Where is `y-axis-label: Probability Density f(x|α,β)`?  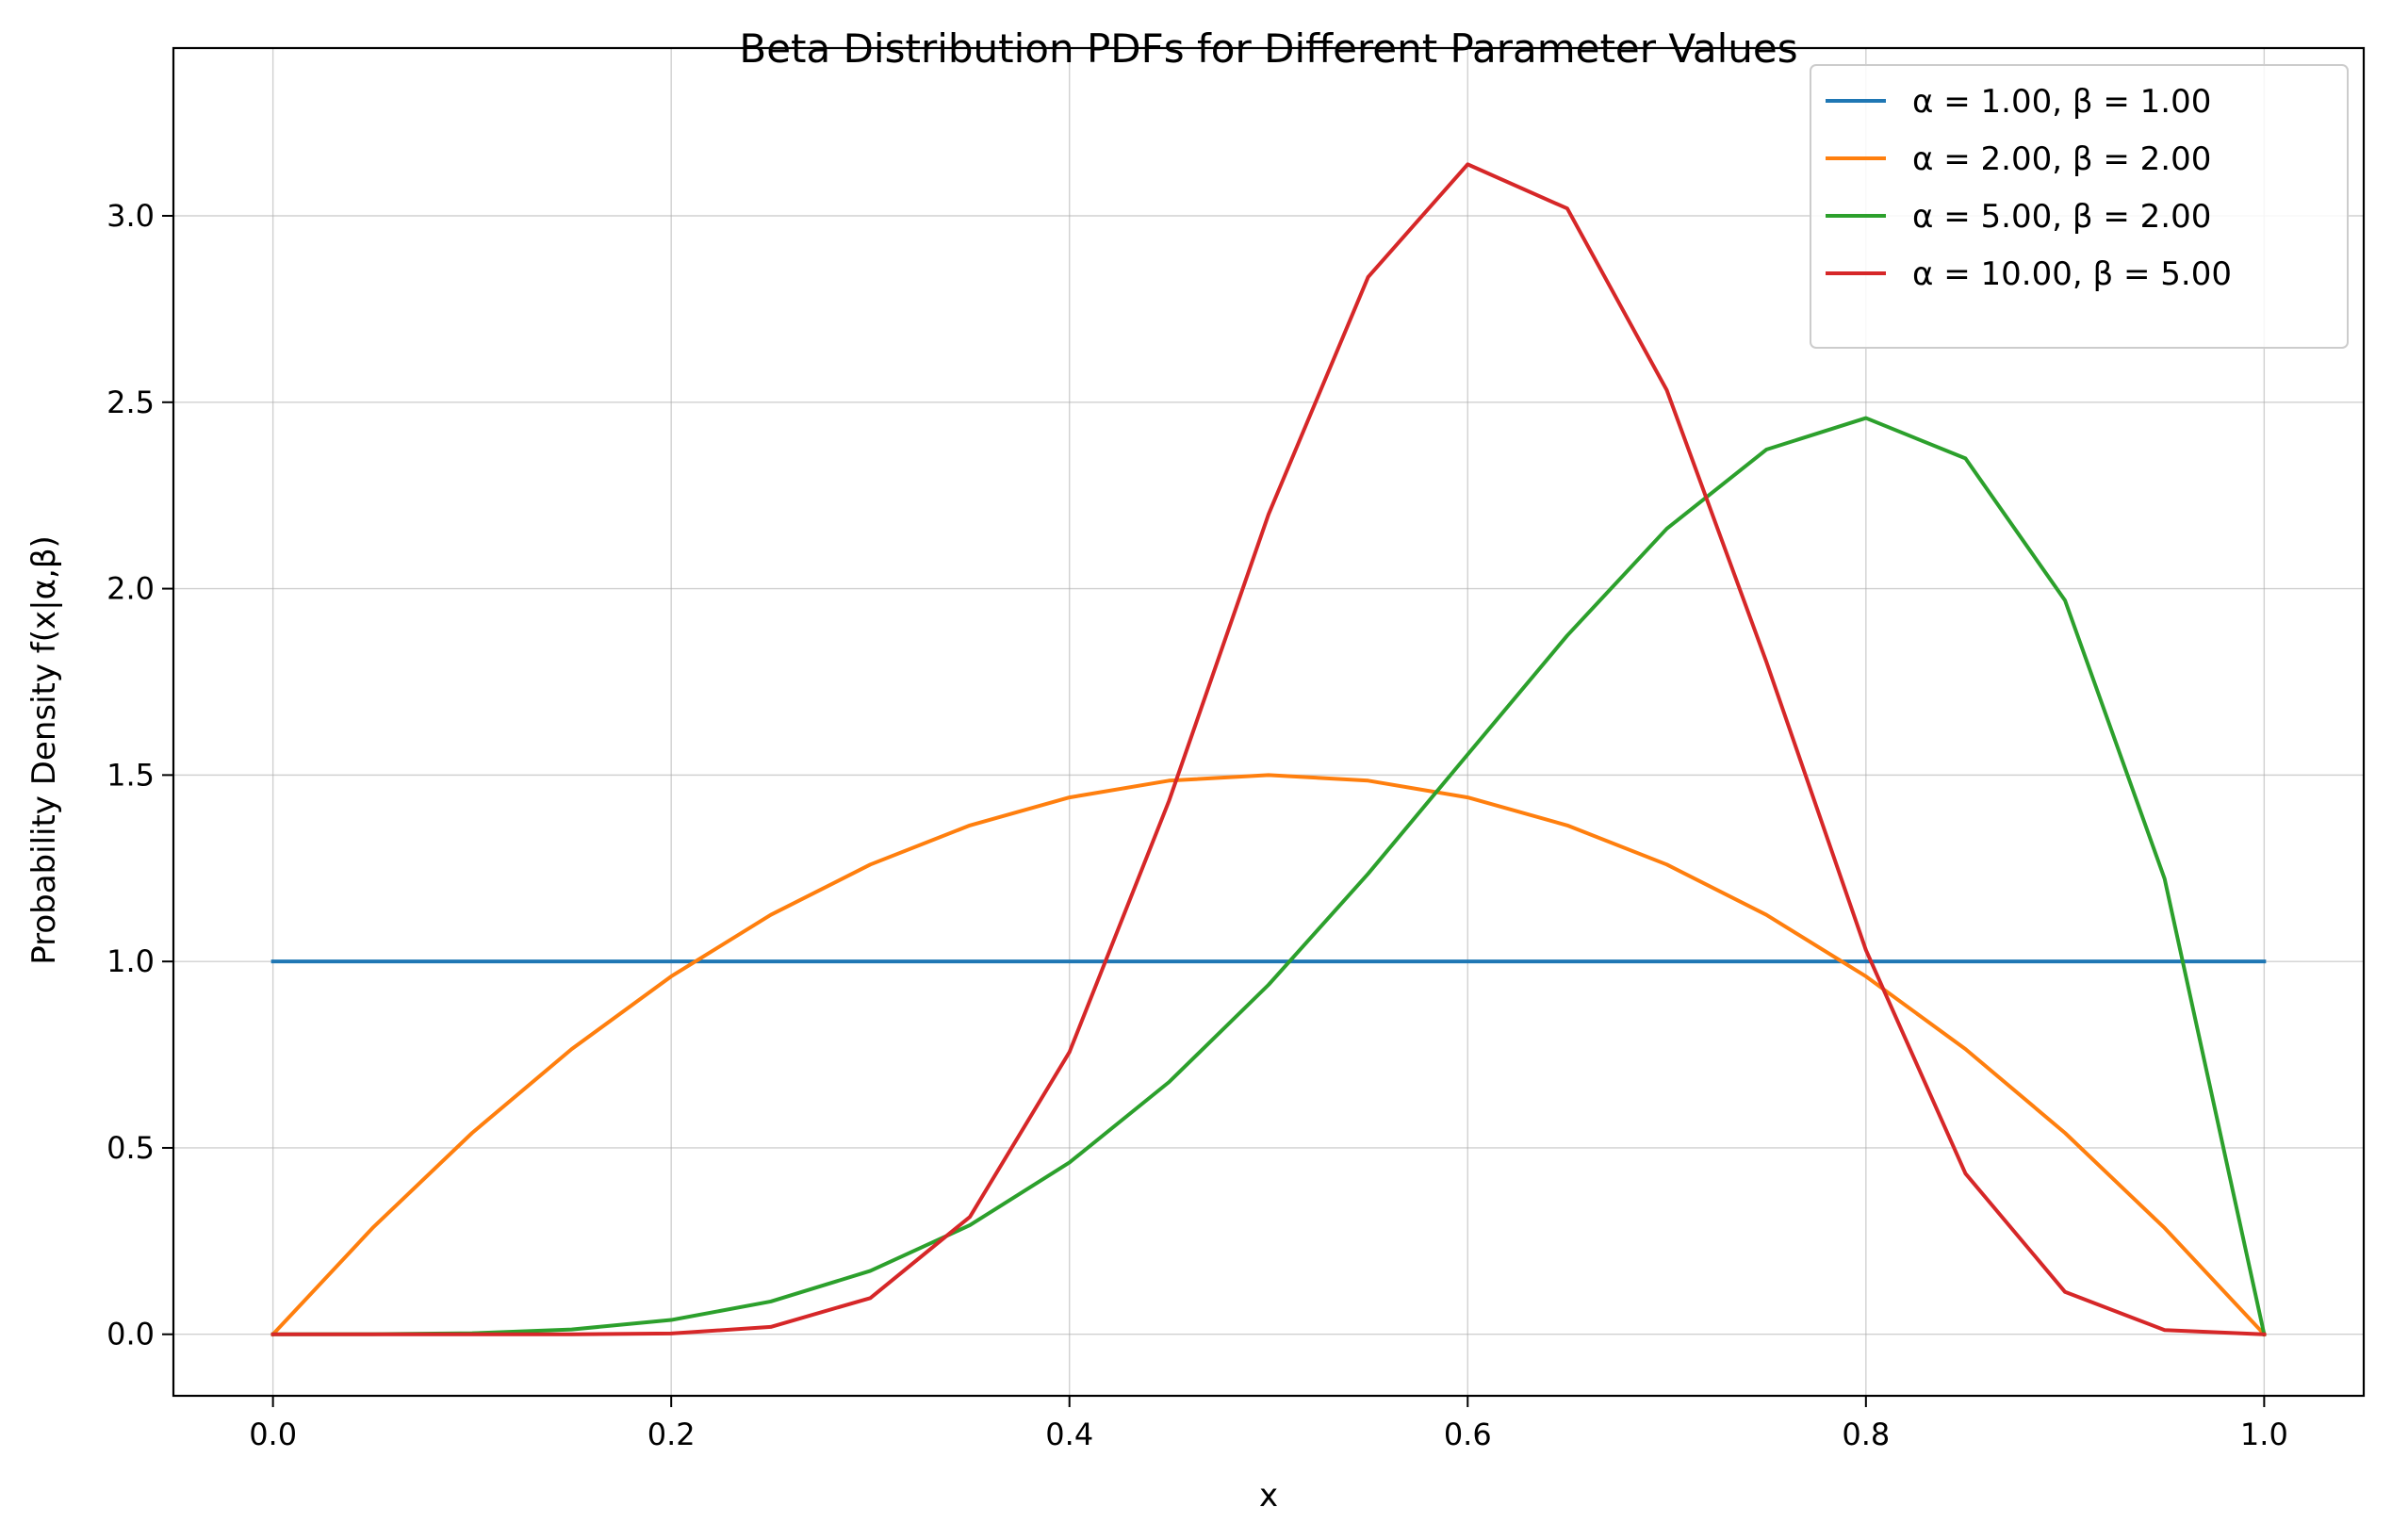
y-axis-label: Probability Density f(x|α,β) is located at coordinates (44, 750).